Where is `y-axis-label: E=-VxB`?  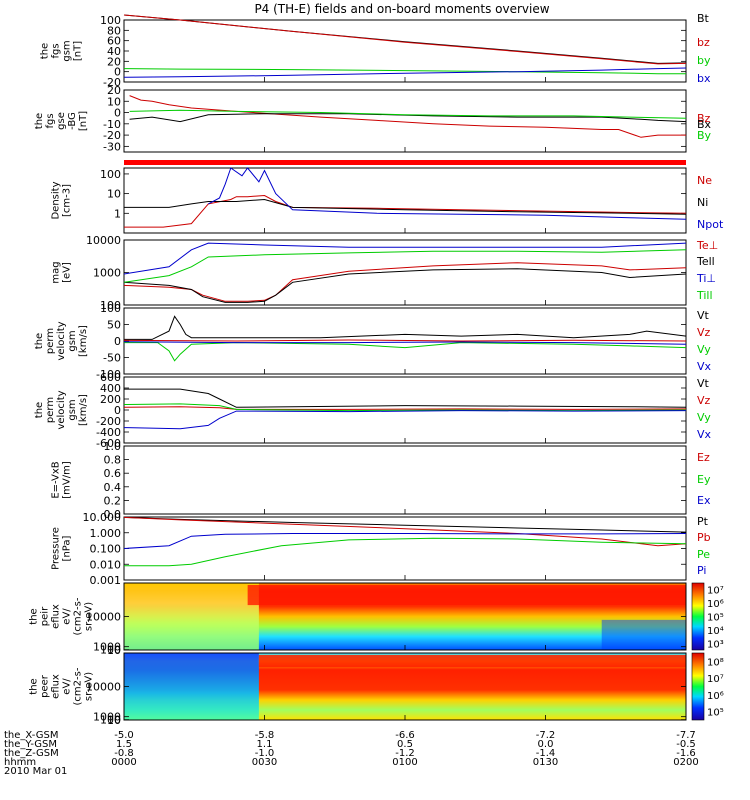 y-axis-label: E=-VxB is located at coordinates (56, 479).